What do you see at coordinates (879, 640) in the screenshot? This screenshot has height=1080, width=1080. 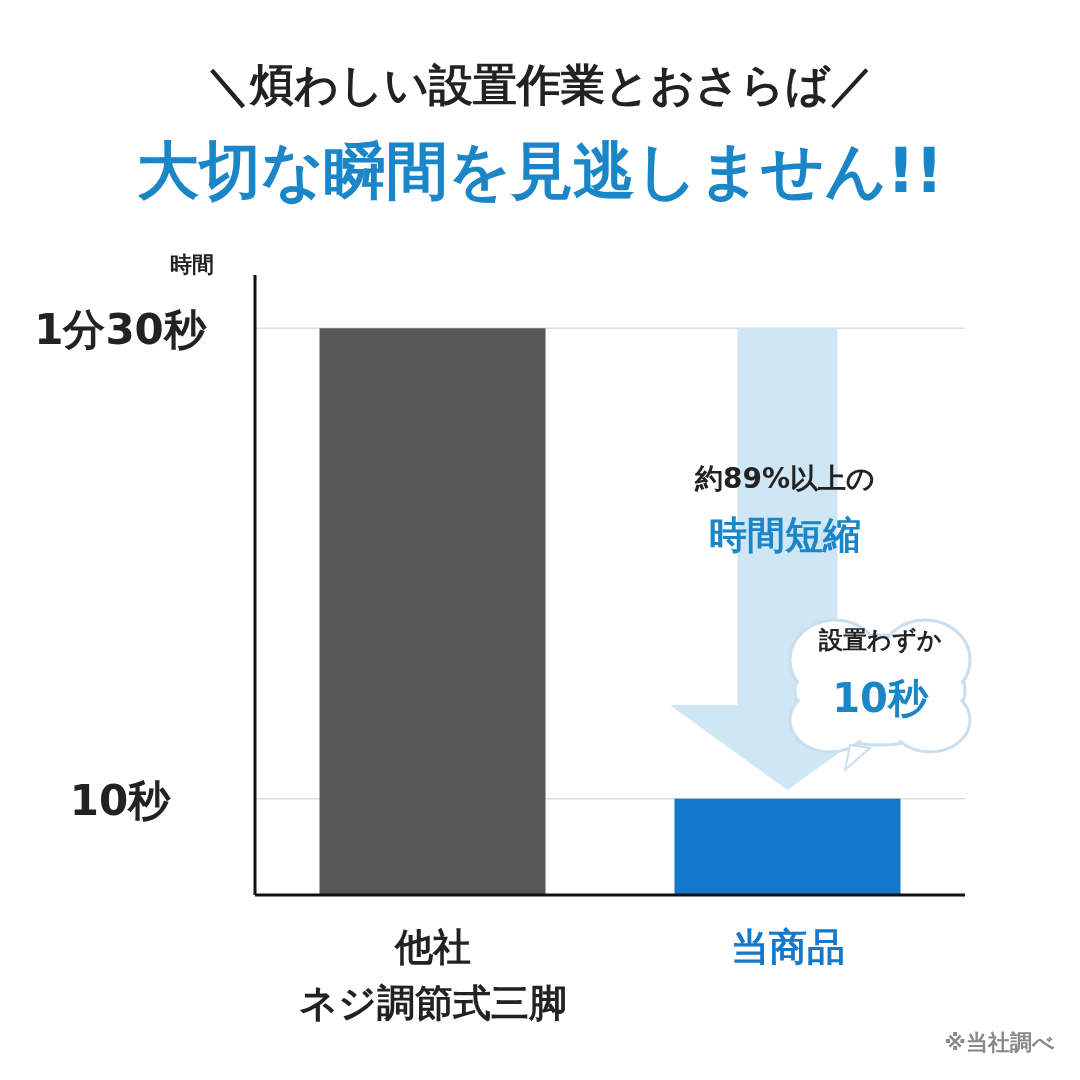 I see `annotation: 設置わずか` at bounding box center [879, 640].